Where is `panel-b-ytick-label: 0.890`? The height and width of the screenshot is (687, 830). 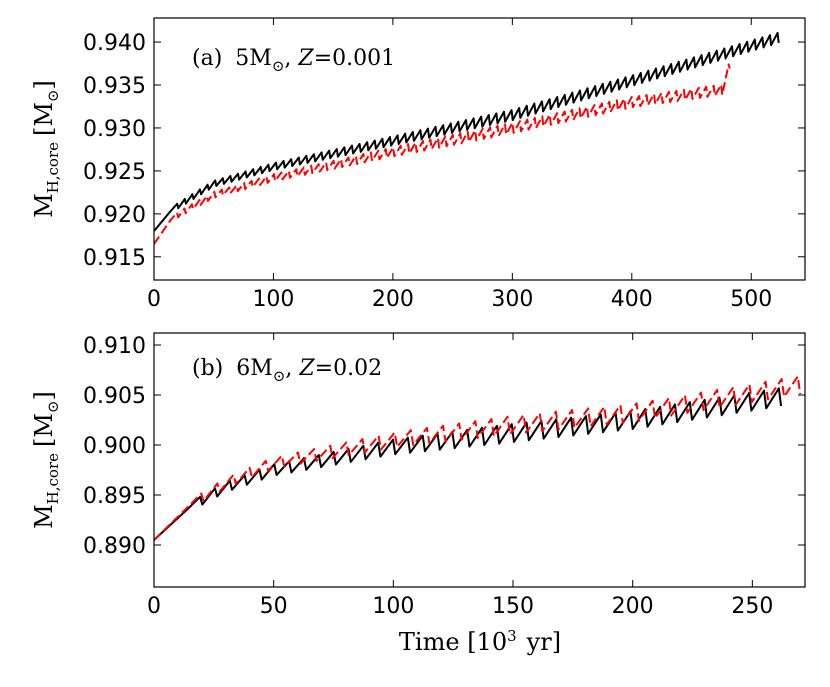
panel-b-ytick-label: 0.890 is located at coordinates (114, 546).